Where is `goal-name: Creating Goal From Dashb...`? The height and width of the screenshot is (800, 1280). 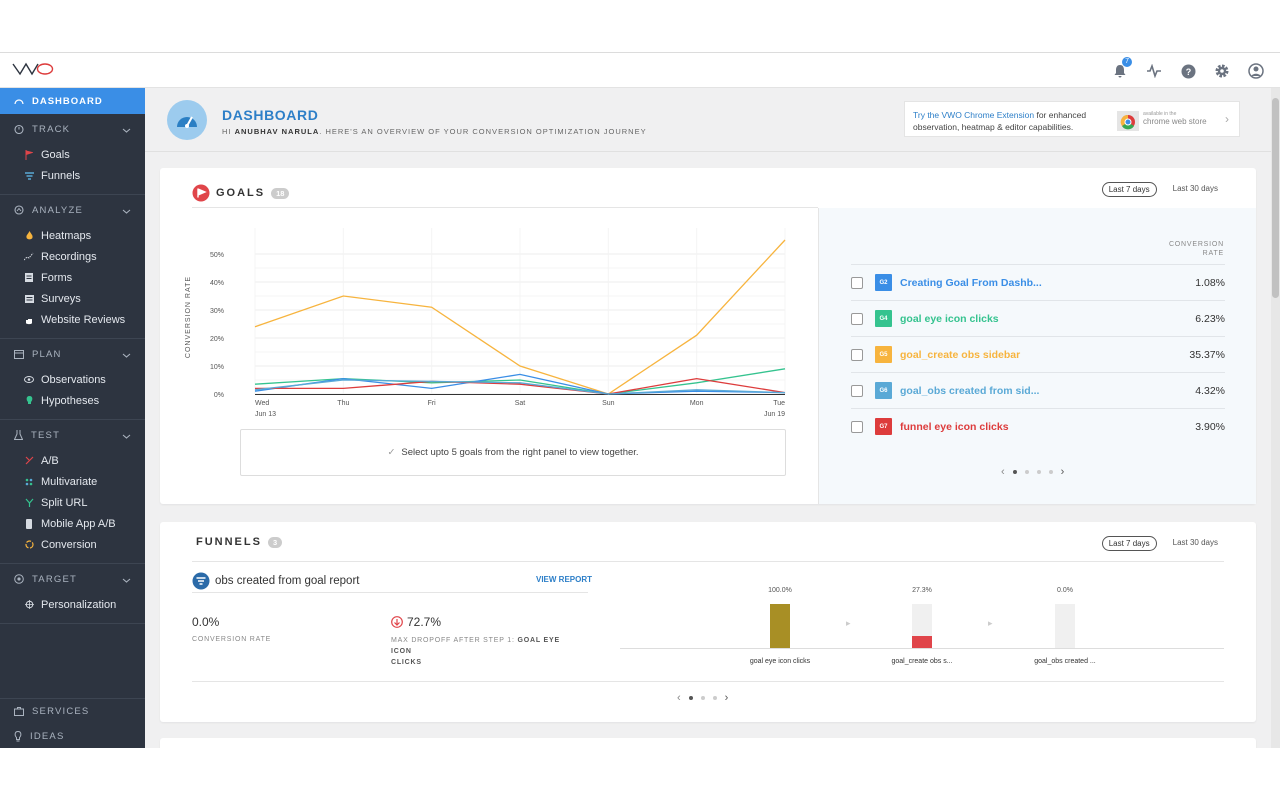 goal-name: Creating Goal From Dashb... is located at coordinates (971, 282).